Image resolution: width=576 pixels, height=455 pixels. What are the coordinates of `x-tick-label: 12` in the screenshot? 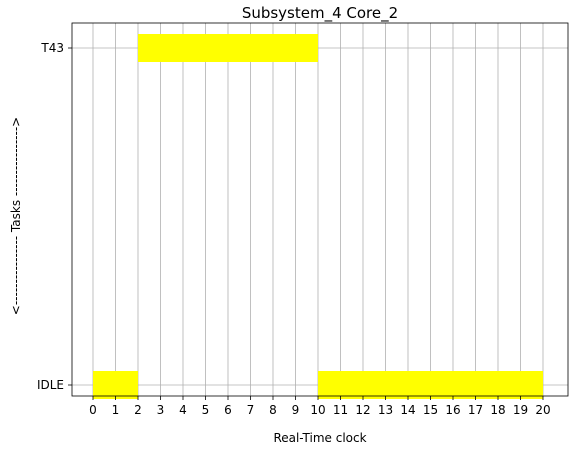 It's located at (362, 410).